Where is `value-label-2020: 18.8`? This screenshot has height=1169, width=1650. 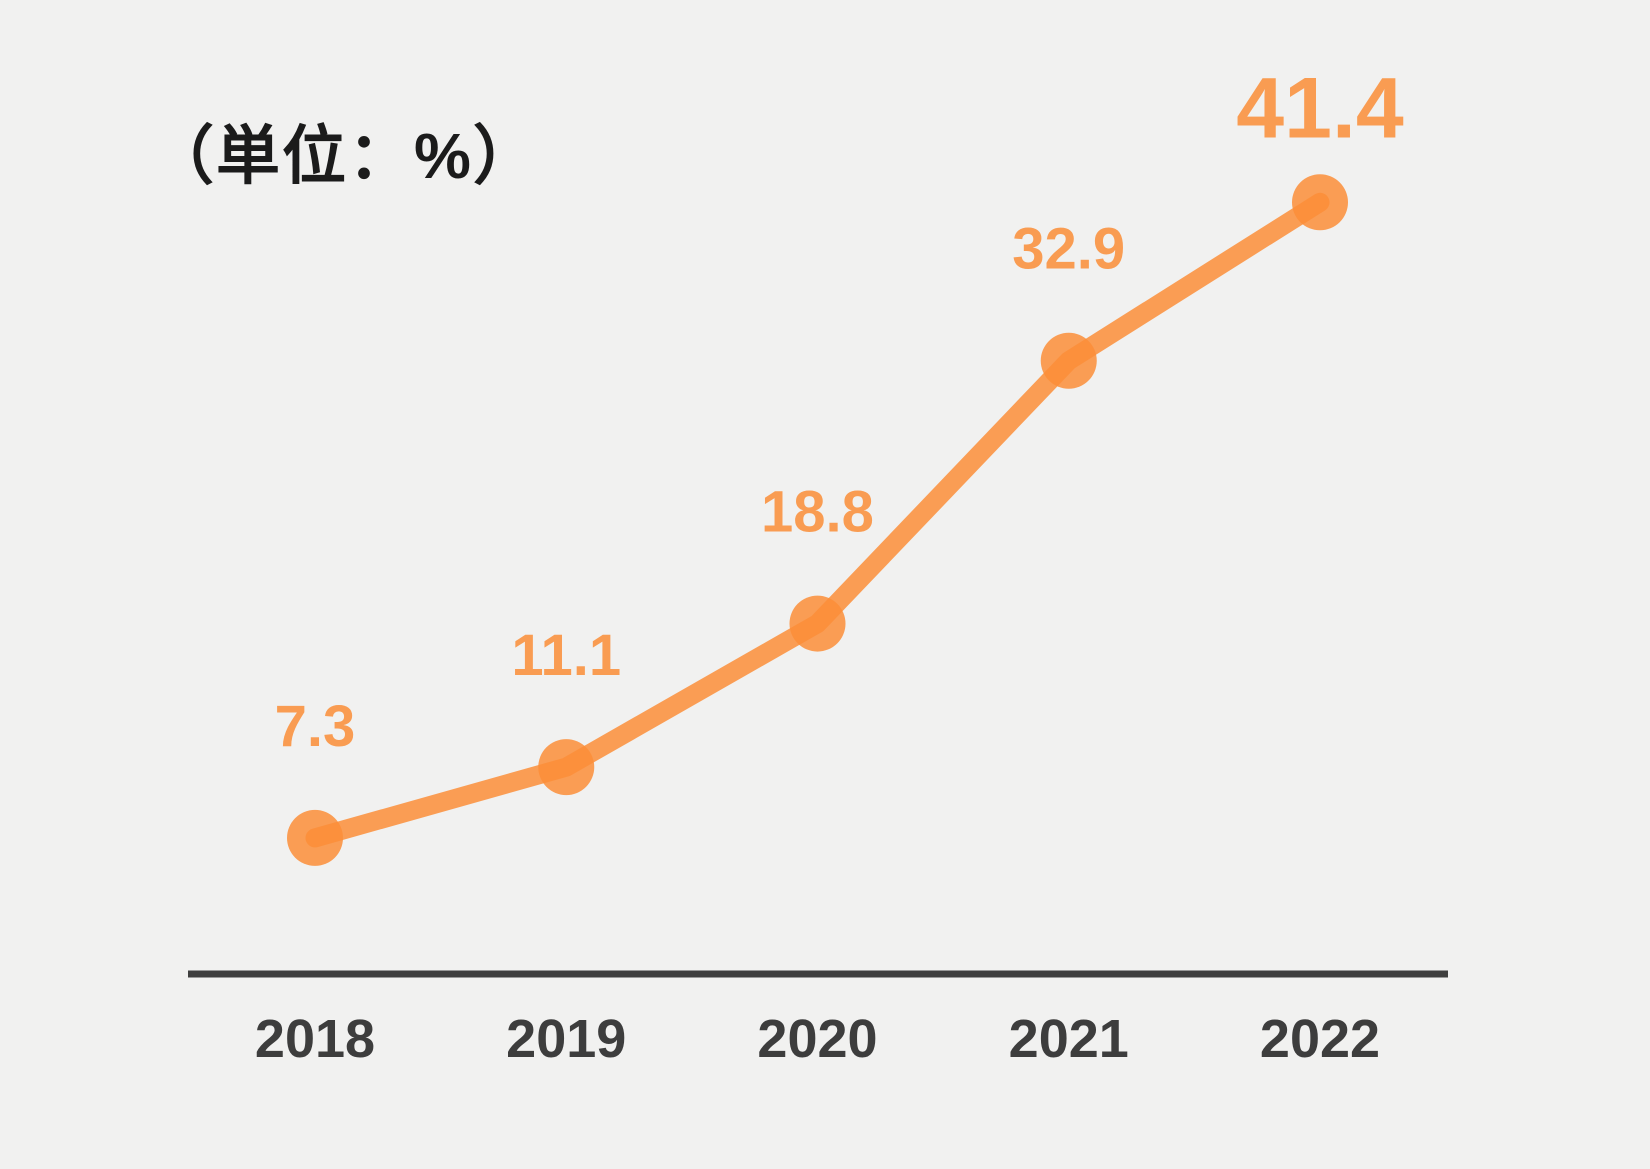
value-label-2020: 18.8 is located at coordinates (817, 512).